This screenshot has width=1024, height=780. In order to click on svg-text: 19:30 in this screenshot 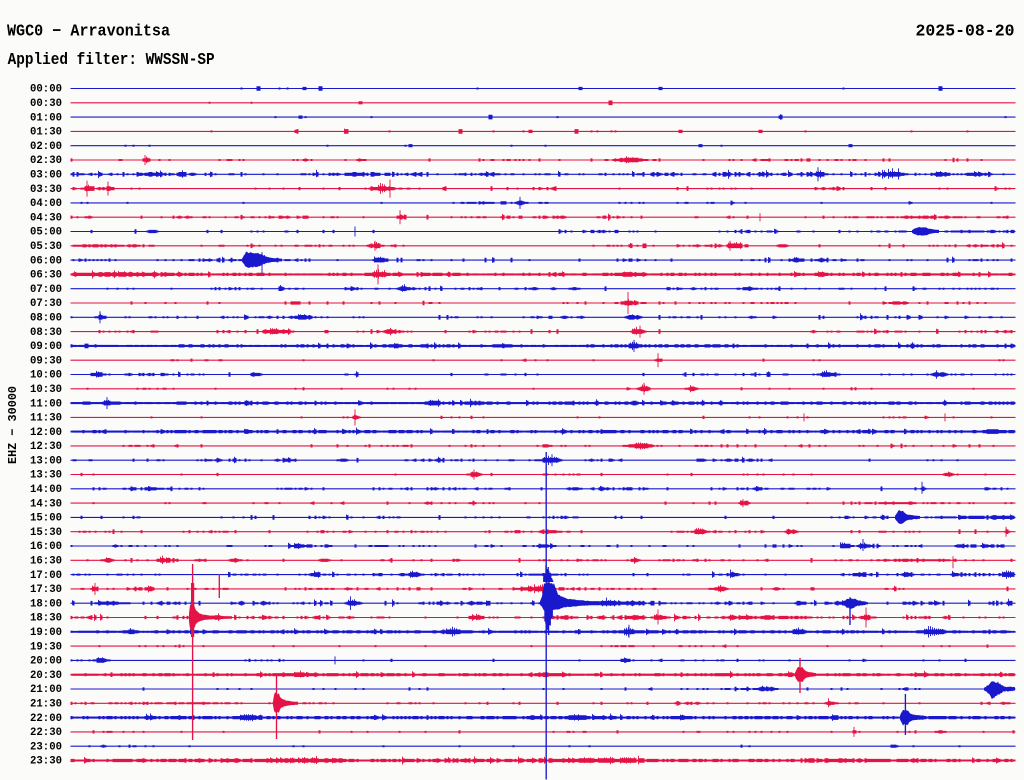, I will do `click(46, 647)`.